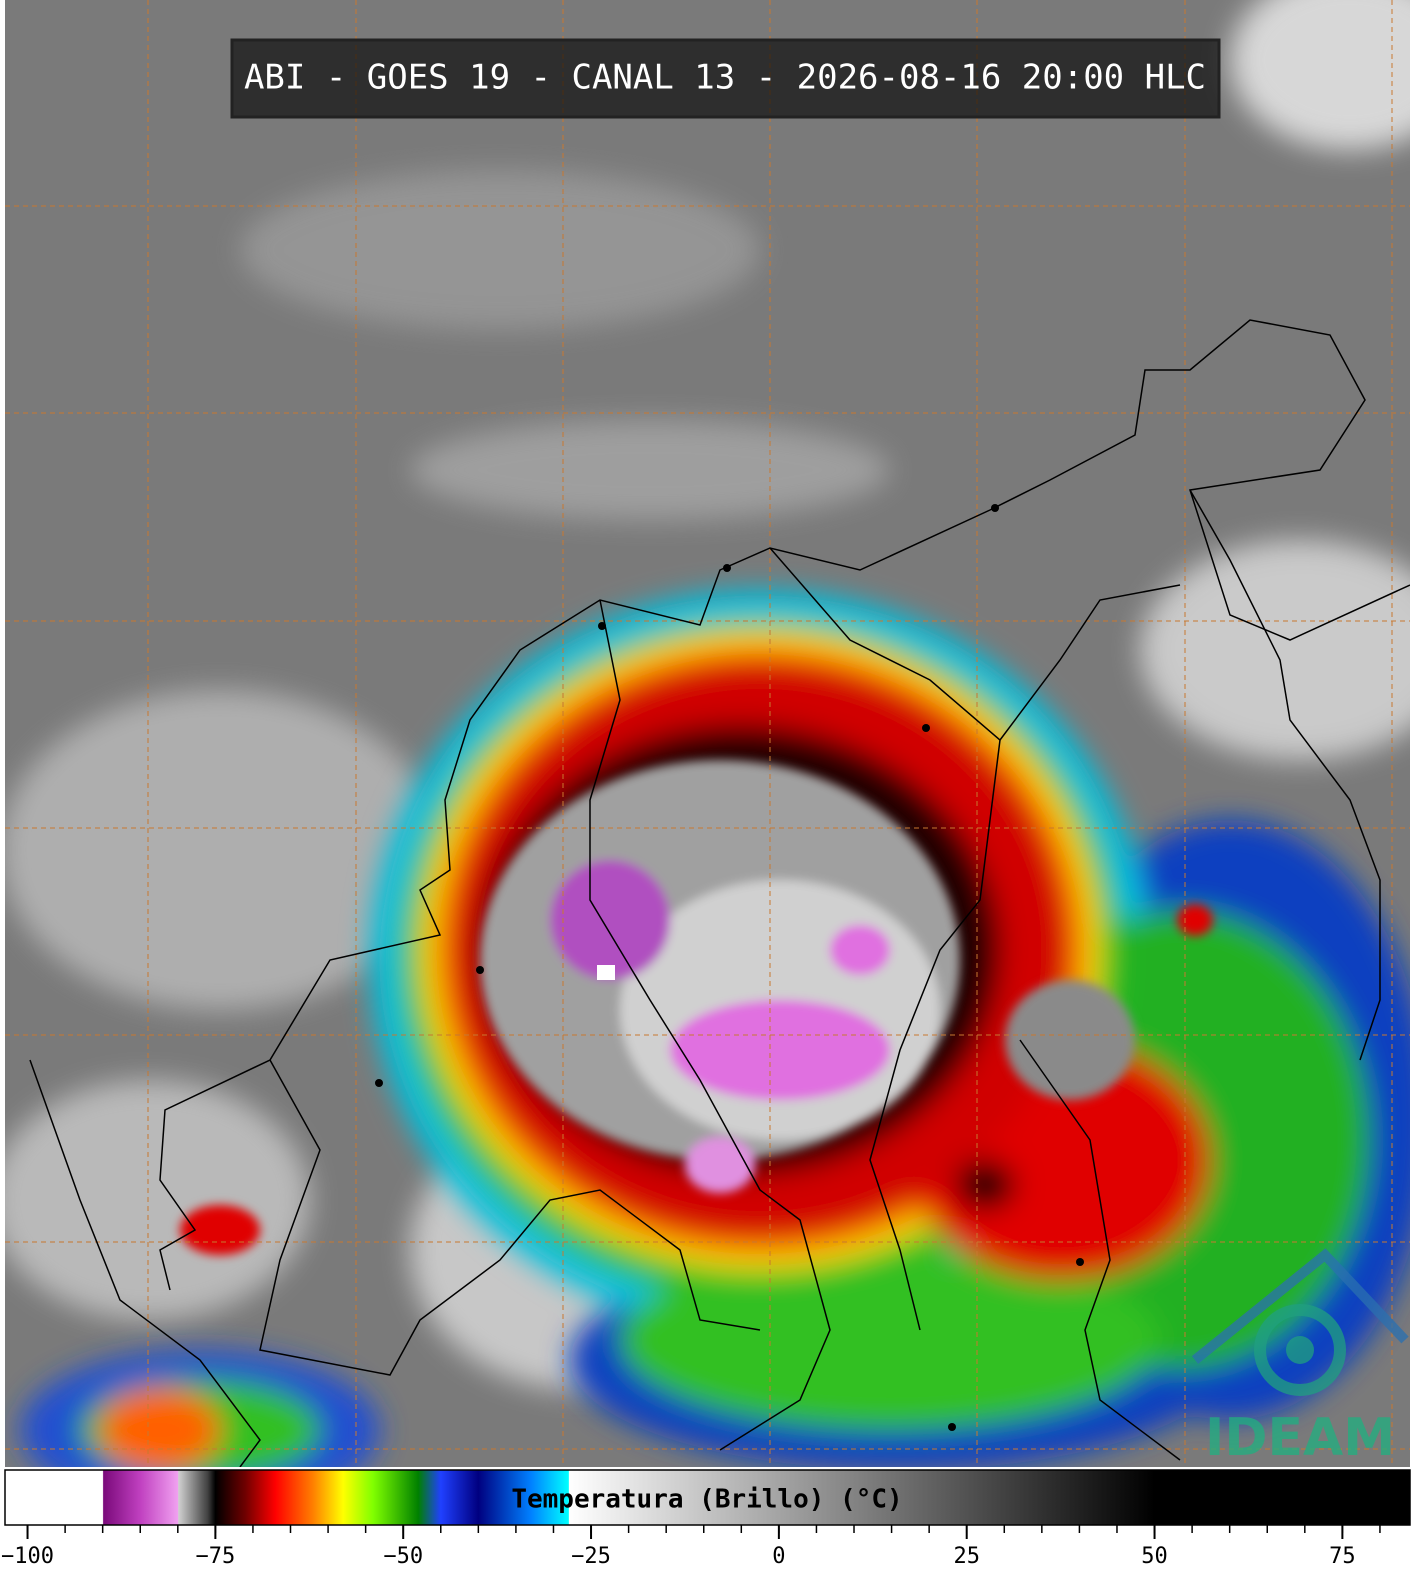  What do you see at coordinates (1342, 1556) in the screenshot?
I see `tick-label: 75` at bounding box center [1342, 1556].